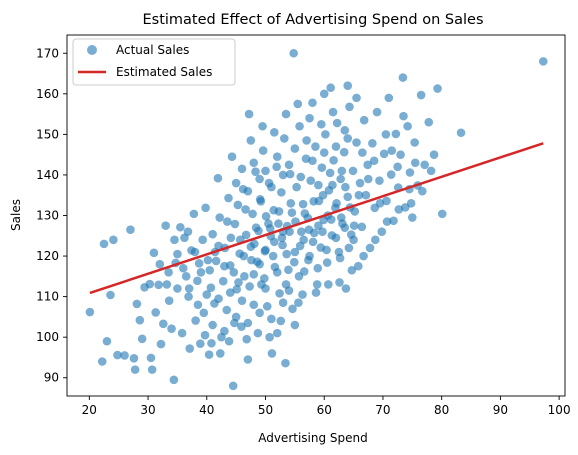  What do you see at coordinates (47, 175) in the screenshot?
I see `y-tick-label: 140` at bounding box center [47, 175].